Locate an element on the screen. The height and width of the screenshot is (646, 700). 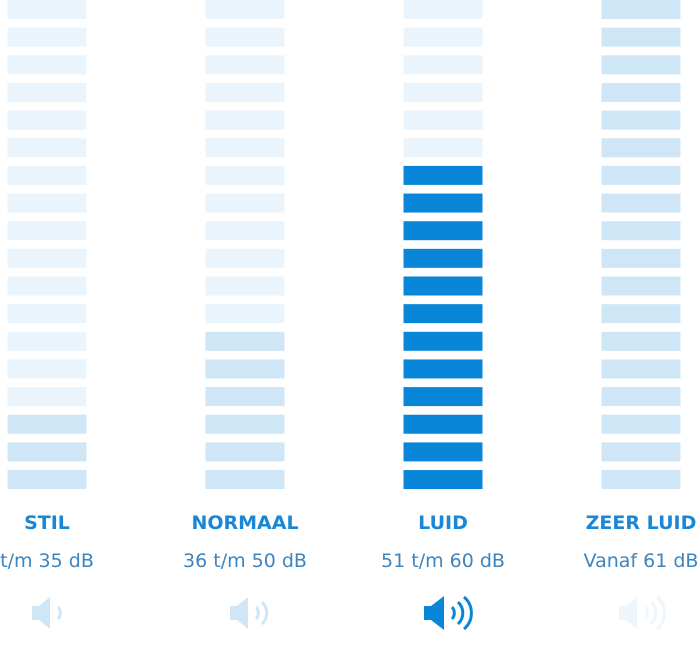
level-range: 36 t/m 50 dB is located at coordinates (245, 561).